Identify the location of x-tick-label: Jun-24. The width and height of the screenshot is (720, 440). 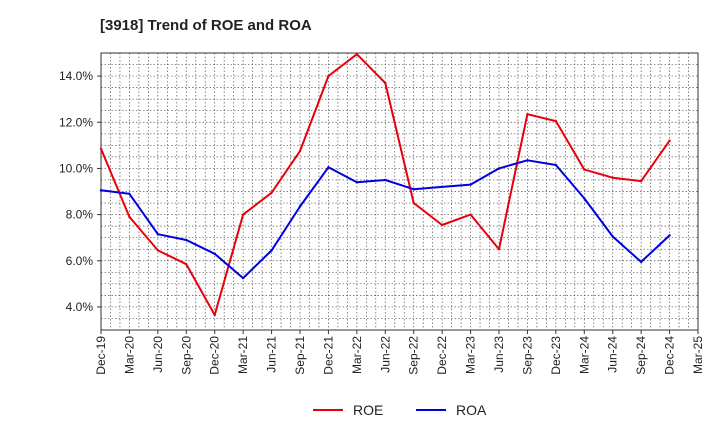
(613, 354).